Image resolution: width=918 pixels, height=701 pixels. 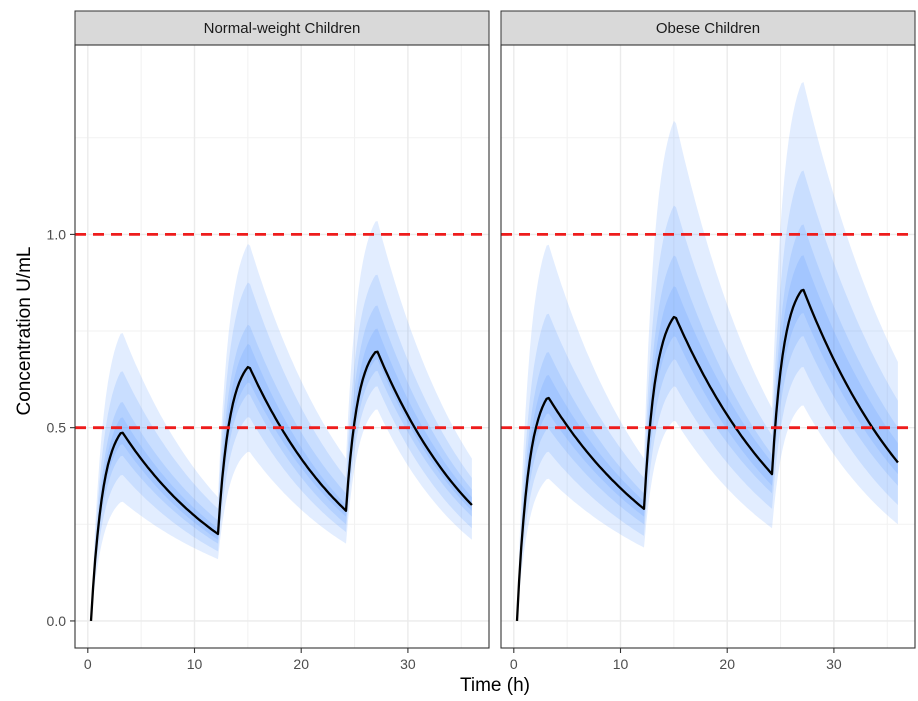 What do you see at coordinates (57, 428) in the screenshot?
I see `y-tick-label: 0.5` at bounding box center [57, 428].